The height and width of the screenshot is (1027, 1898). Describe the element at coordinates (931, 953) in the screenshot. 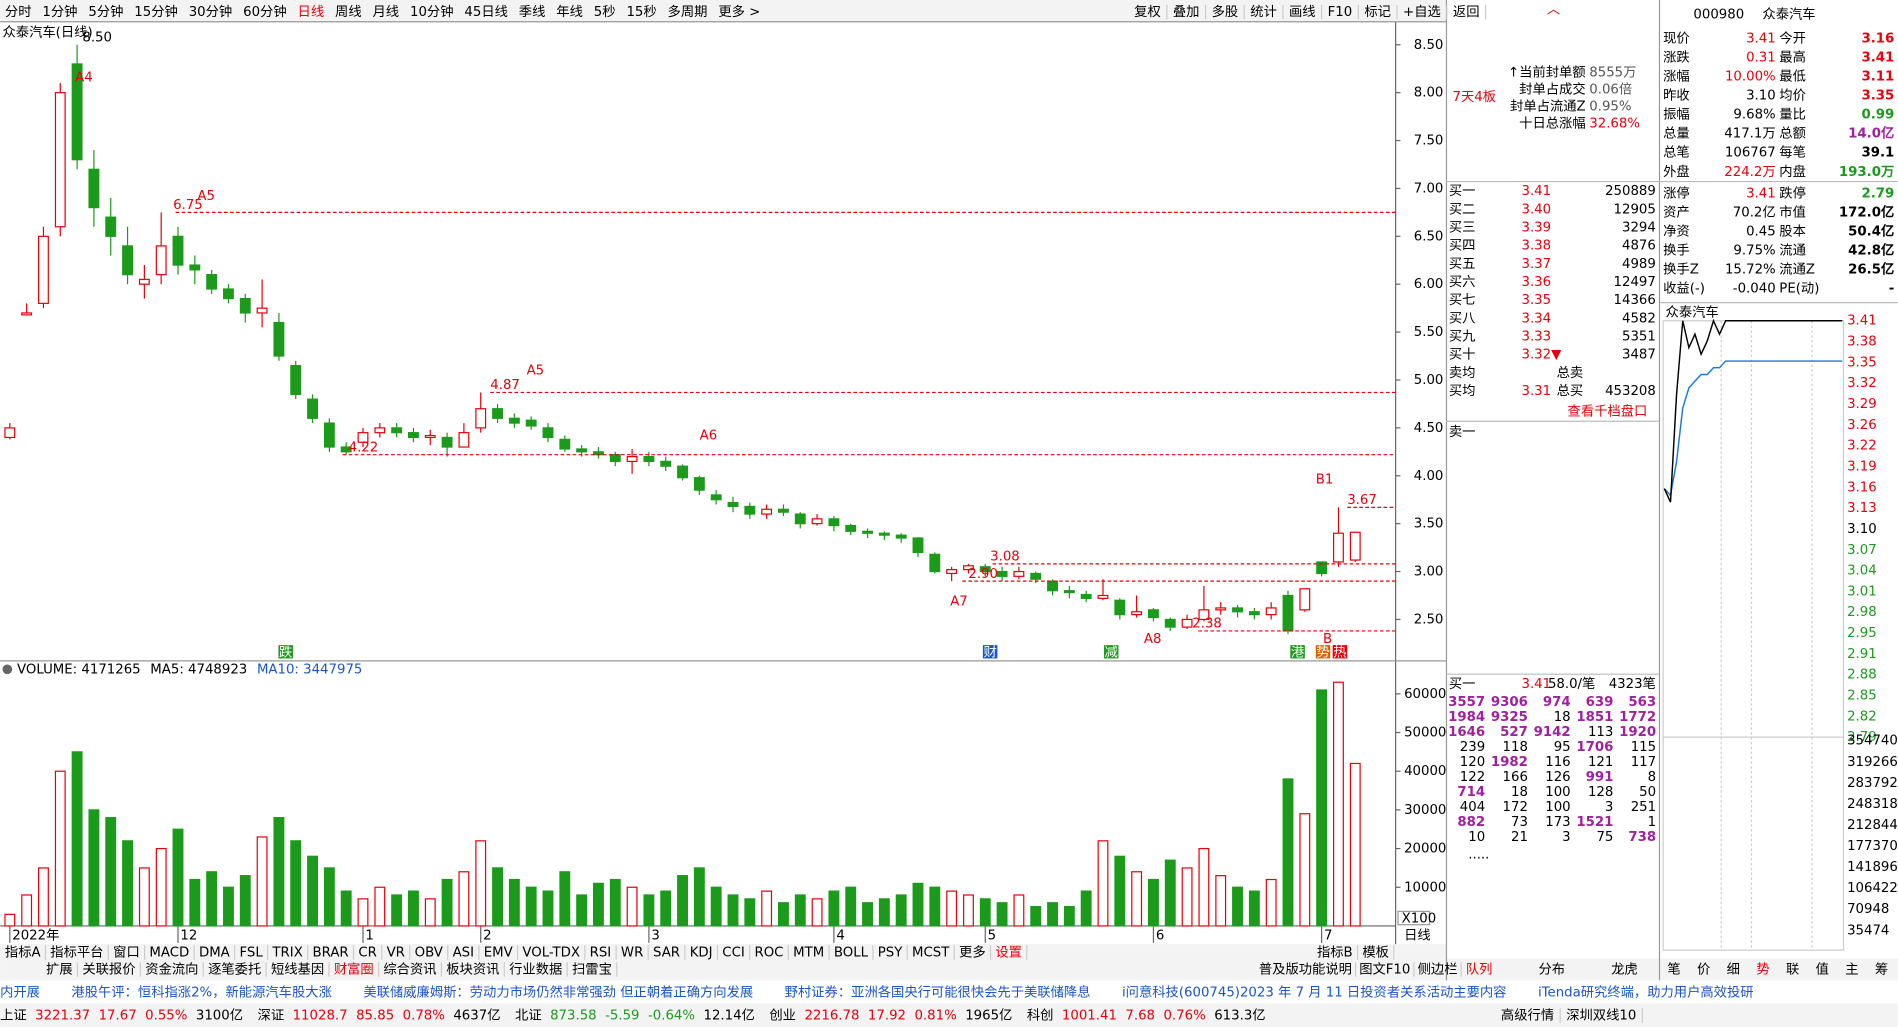

I see `indicator-tab: MCST` at that location.